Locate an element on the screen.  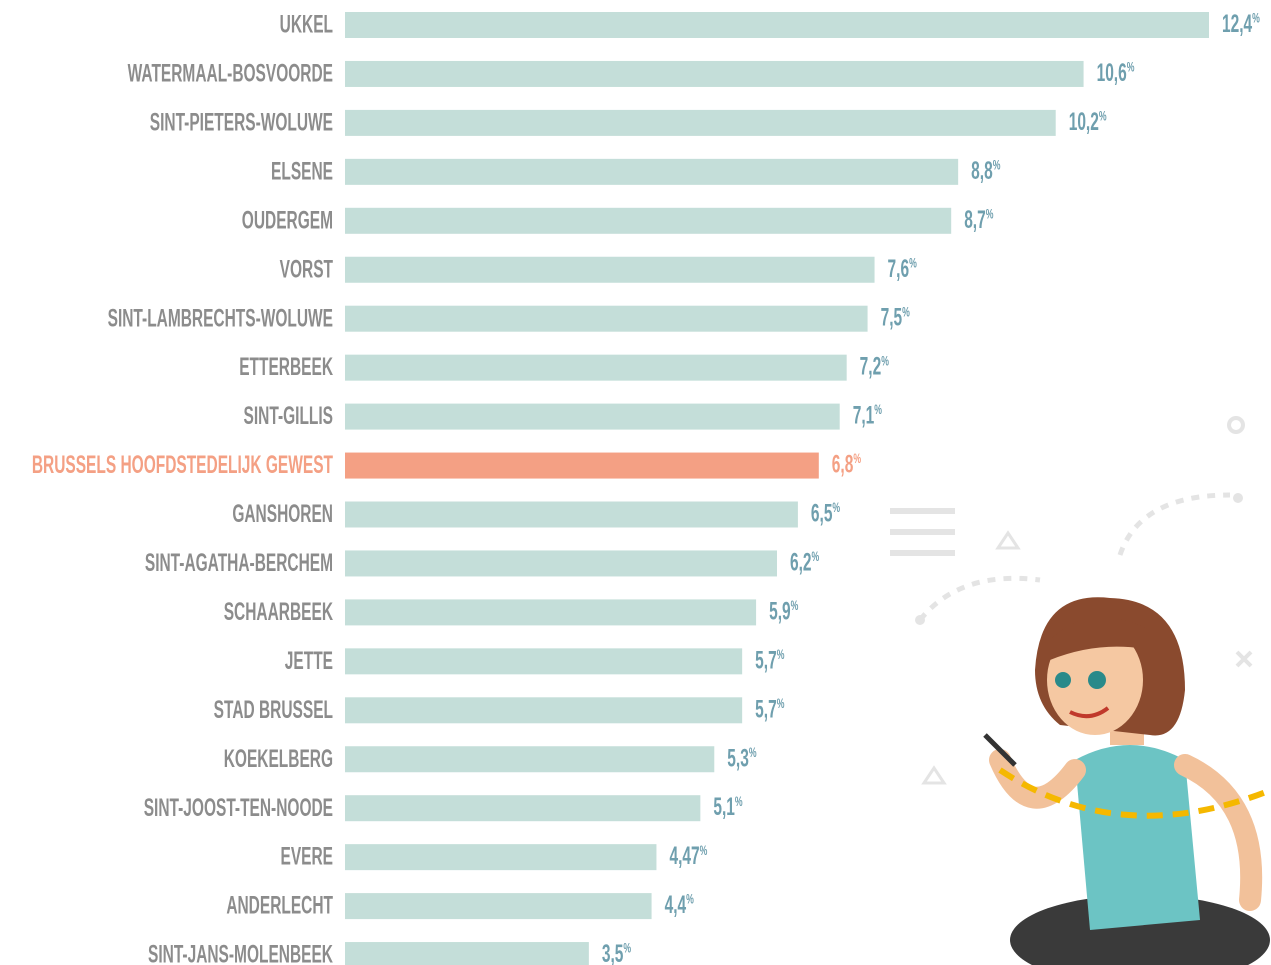
category-label: UKKEL is located at coordinates (307, 25).